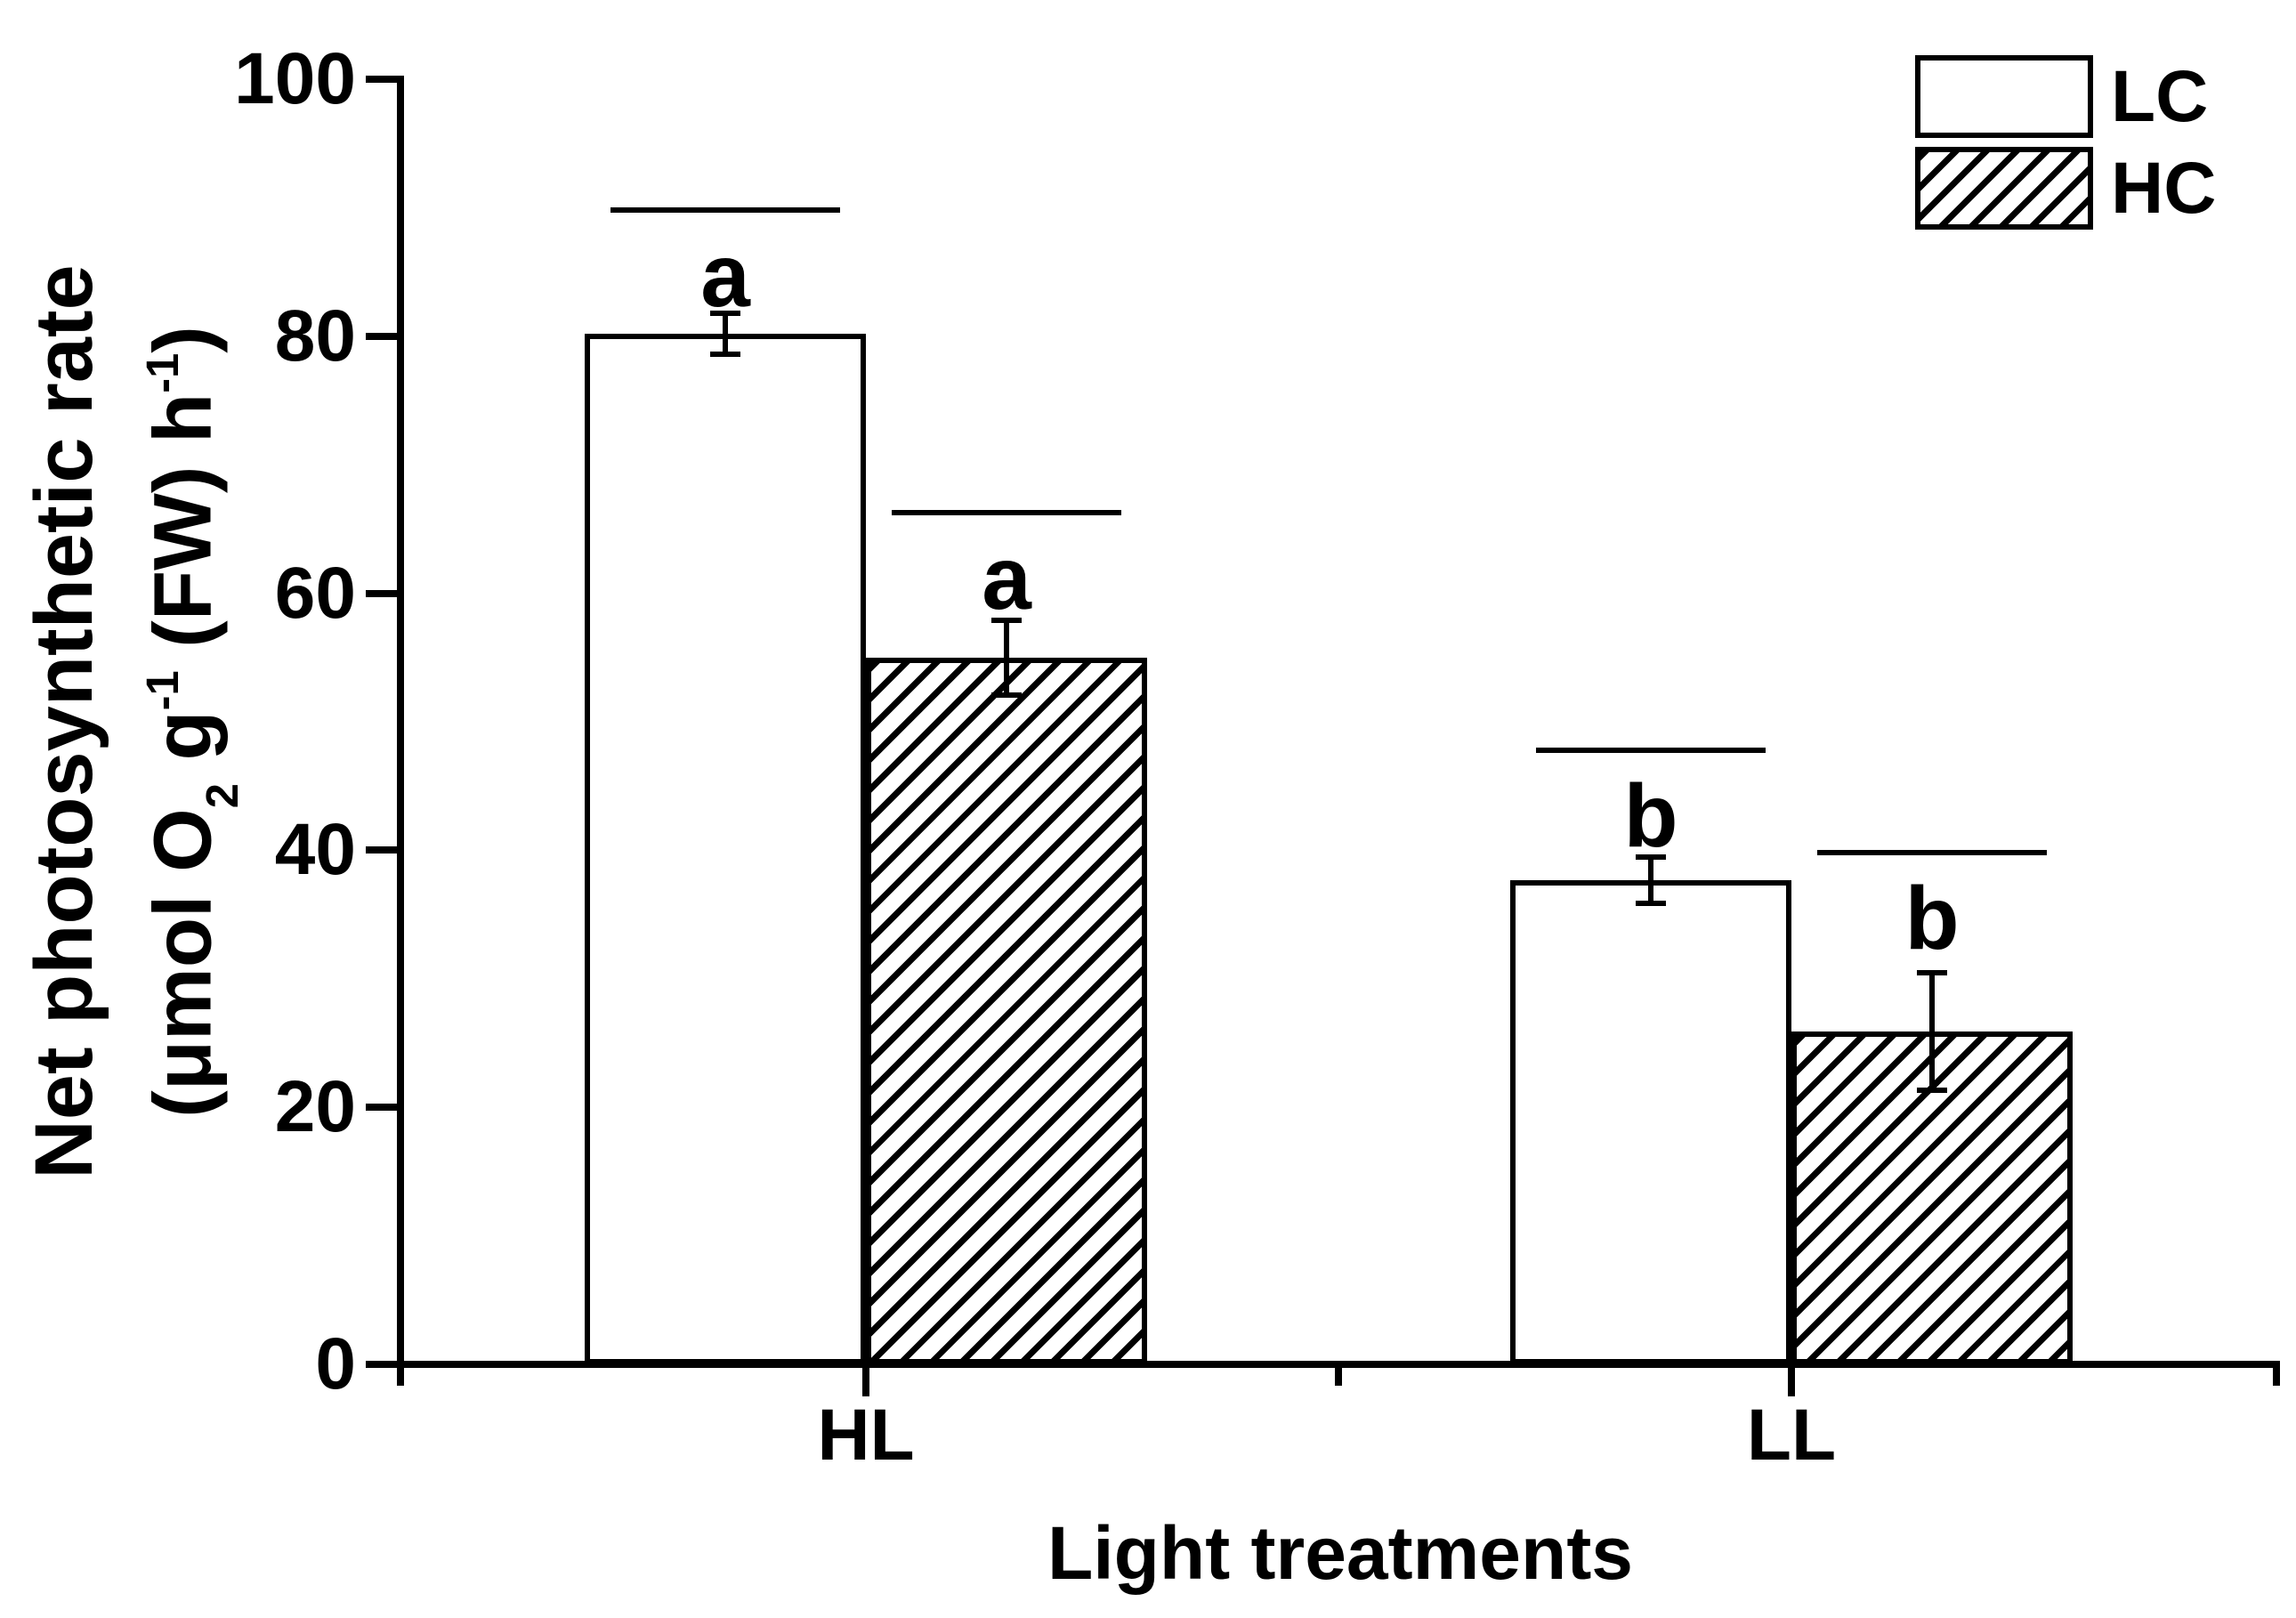 This screenshot has width=2296, height=1618. What do you see at coordinates (1006, 578) in the screenshot?
I see `sig-letter-HL-HC: a` at bounding box center [1006, 578].